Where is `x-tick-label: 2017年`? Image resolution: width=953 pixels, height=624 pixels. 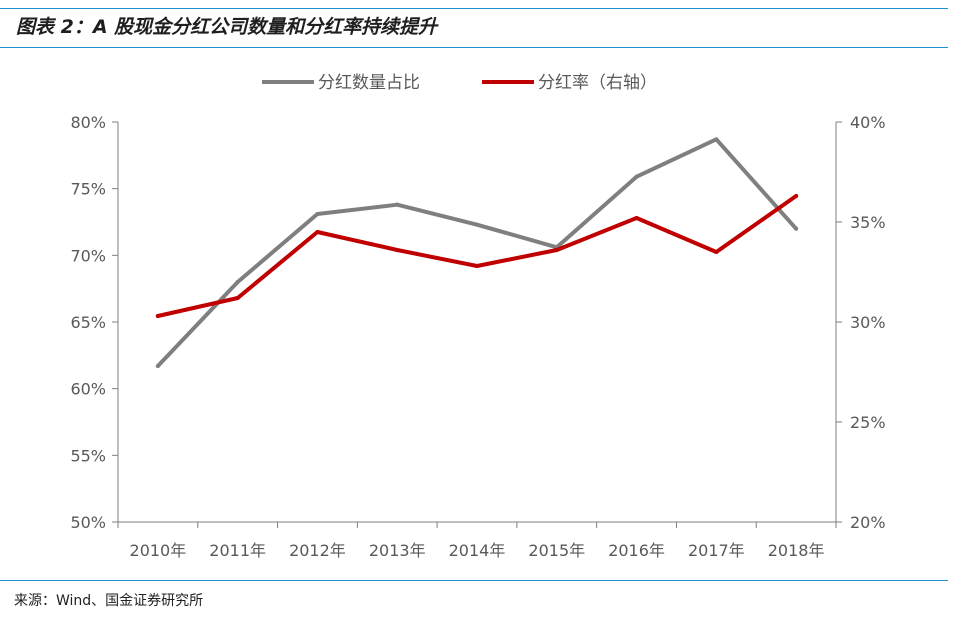 x-tick-label: 2017年 is located at coordinates (716, 550).